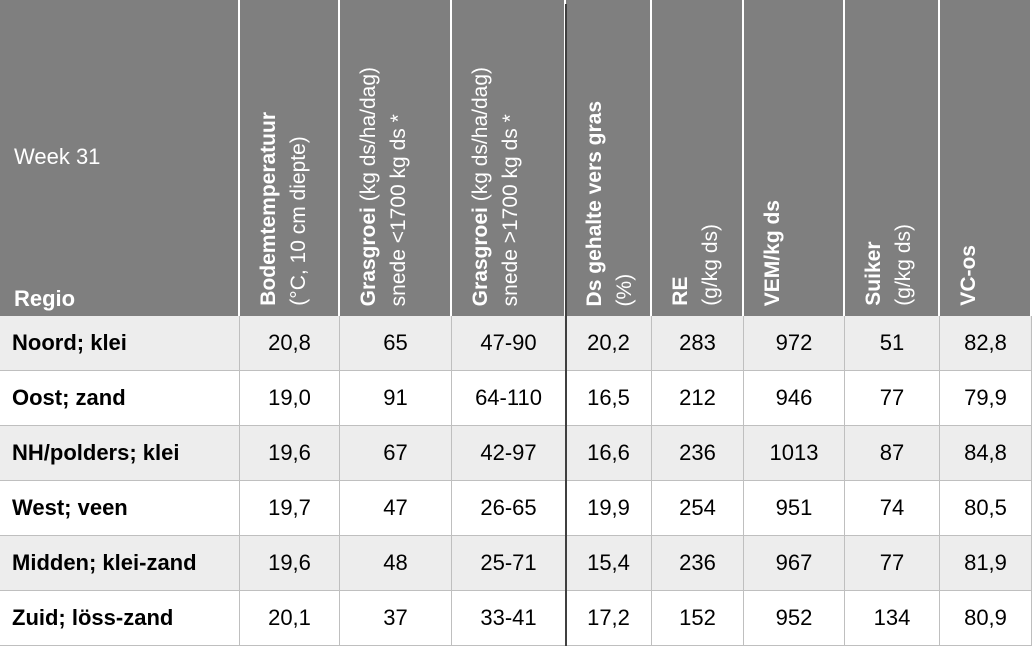  What do you see at coordinates (698, 398) in the screenshot?
I see `value-cell: 212` at bounding box center [698, 398].